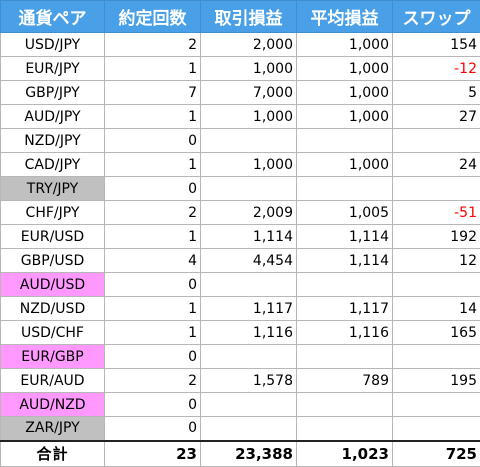 The image size is (480, 467). Describe the element at coordinates (53, 189) in the screenshot. I see `currency-pair-cell: TRY/JPY` at that location.